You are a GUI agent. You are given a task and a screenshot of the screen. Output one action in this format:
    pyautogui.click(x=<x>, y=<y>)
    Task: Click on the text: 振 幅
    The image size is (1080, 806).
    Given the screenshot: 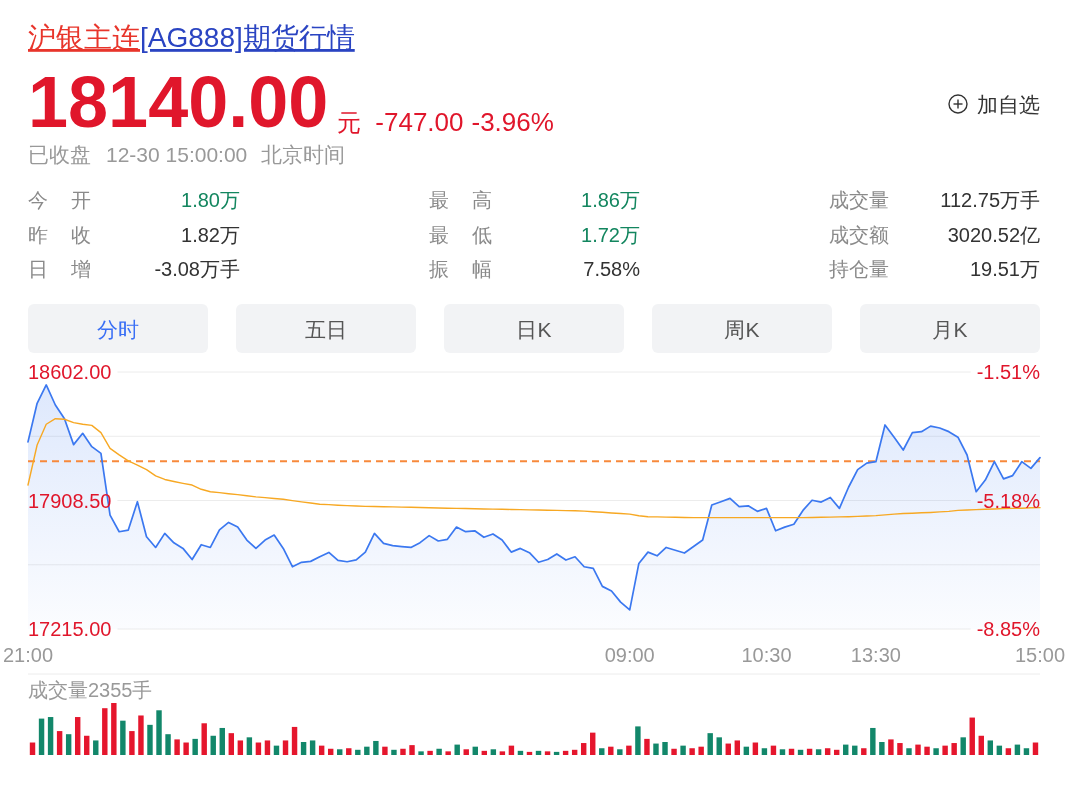 What is the action you would take?
    pyautogui.click(x=460, y=269)
    